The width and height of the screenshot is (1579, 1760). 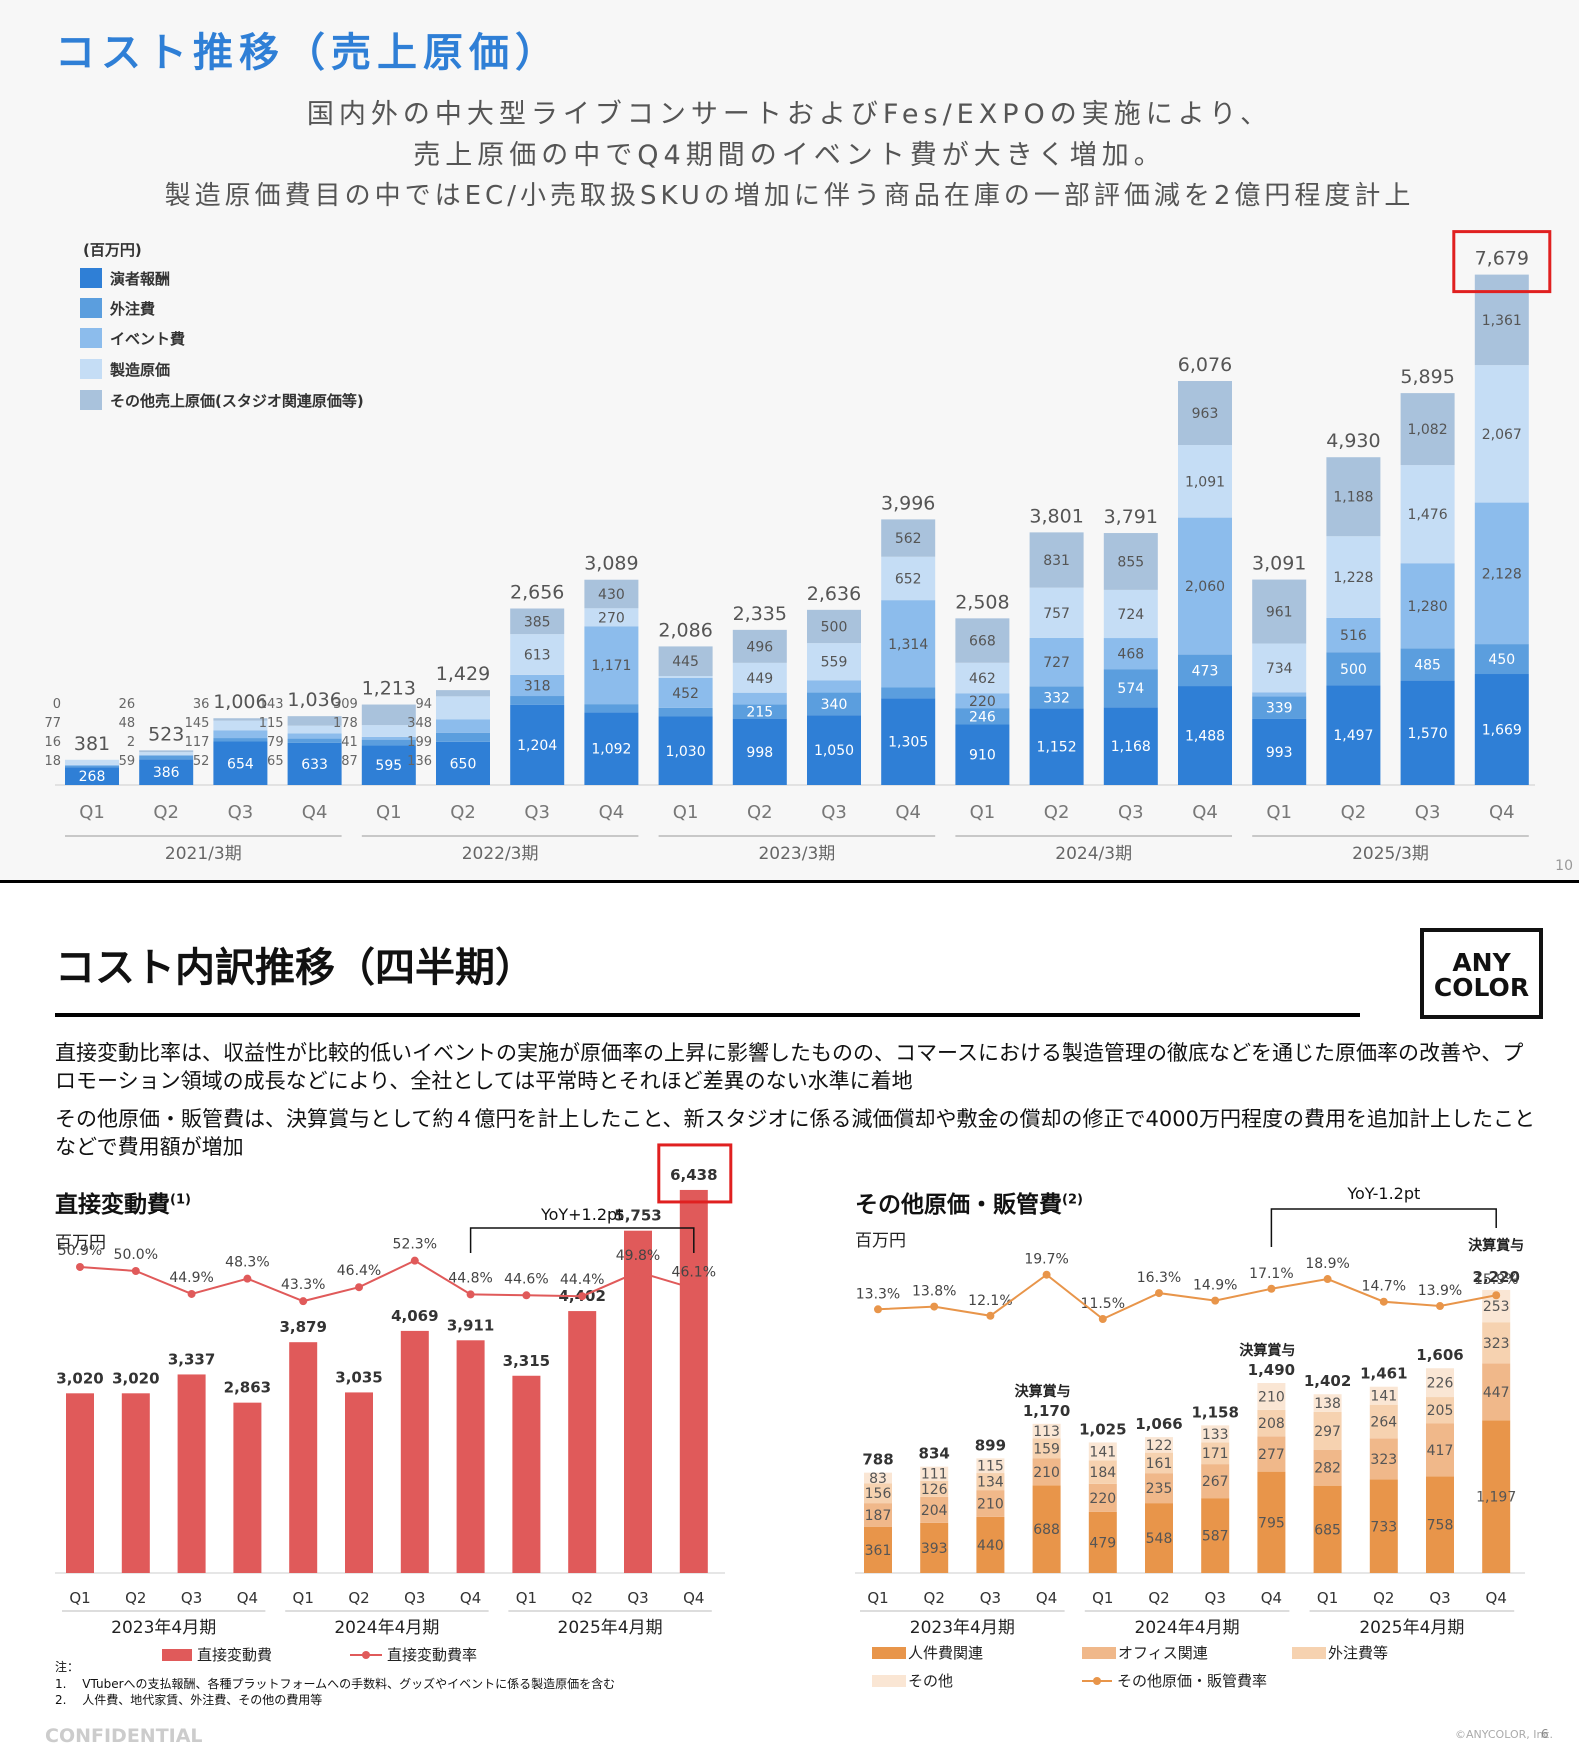 What do you see at coordinates (1215, 1598) in the screenshot?
I see `quarter-tick-label: Q3` at bounding box center [1215, 1598].